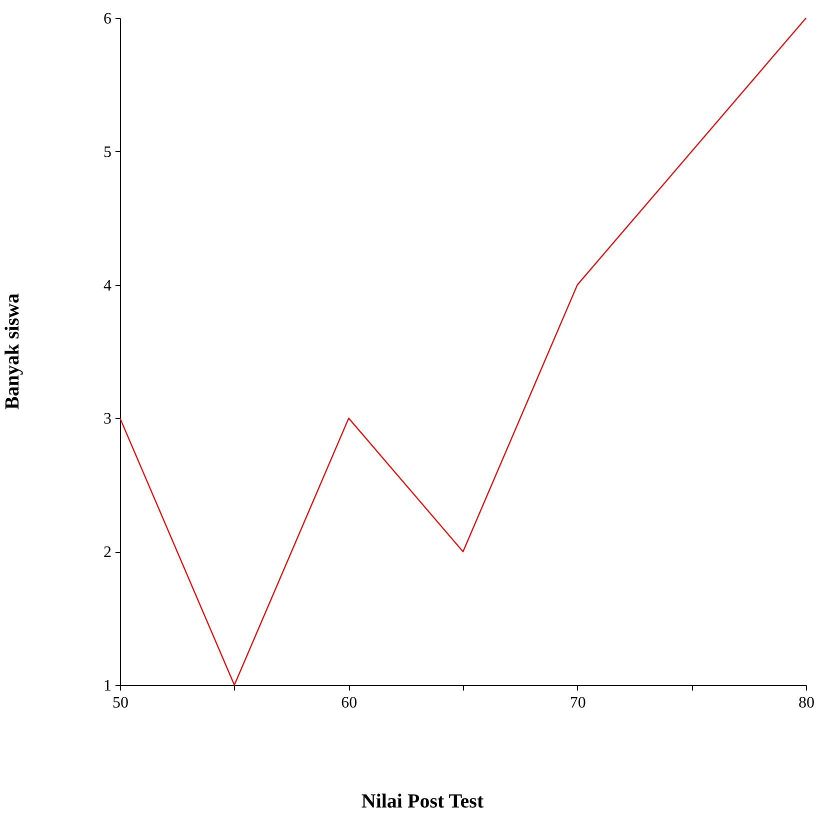 The image size is (816, 819). I want to click on y-axis-title: Banyak siswa, so click(13, 351).